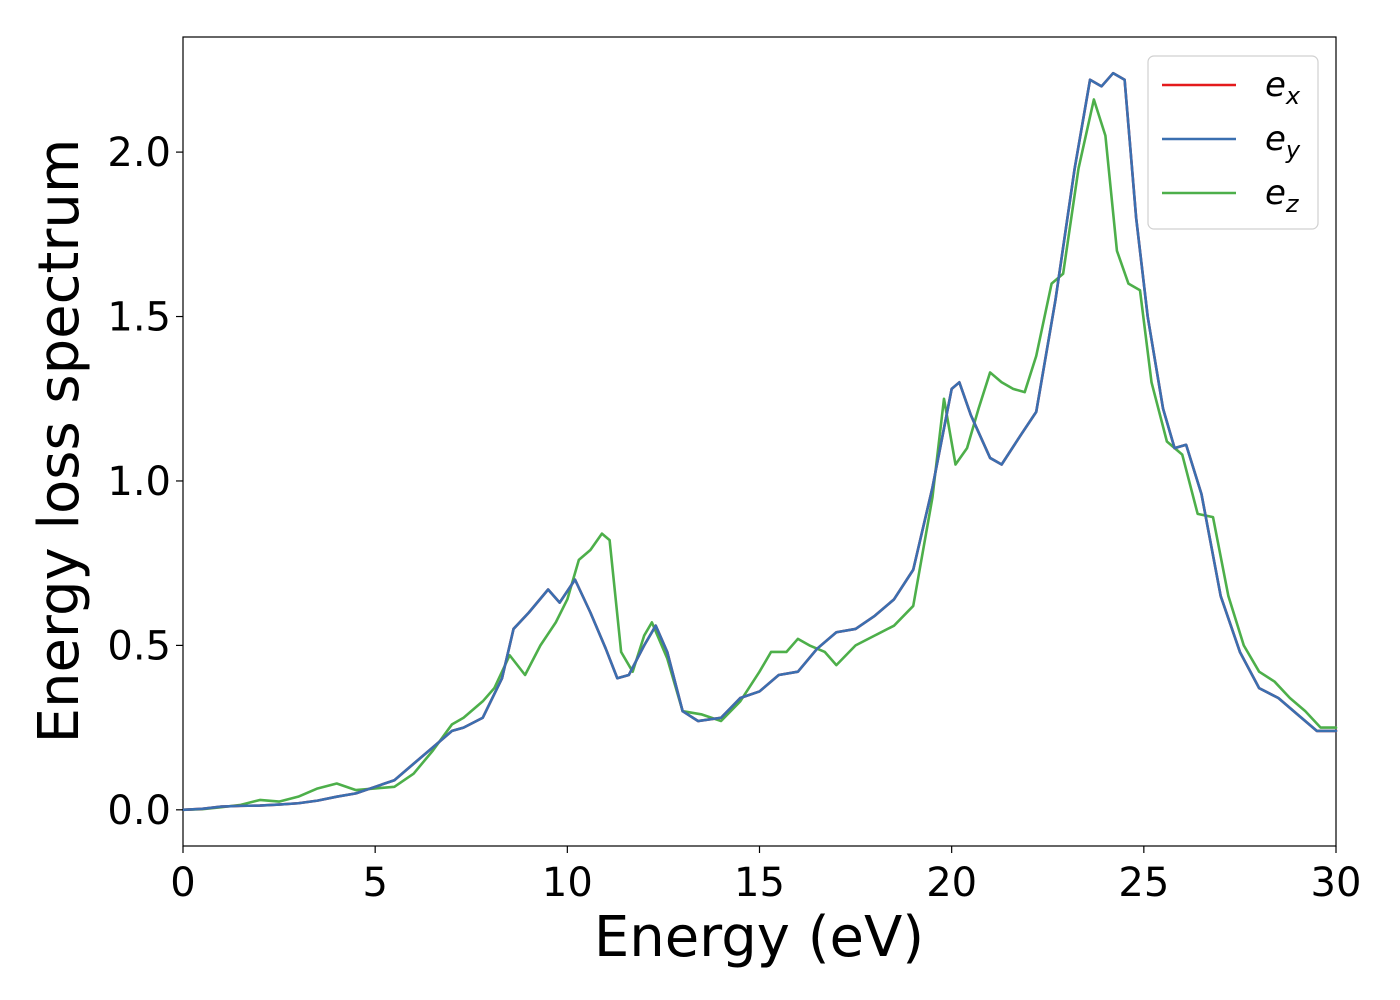  I want to click on x-tick-label: 0, so click(182, 883).